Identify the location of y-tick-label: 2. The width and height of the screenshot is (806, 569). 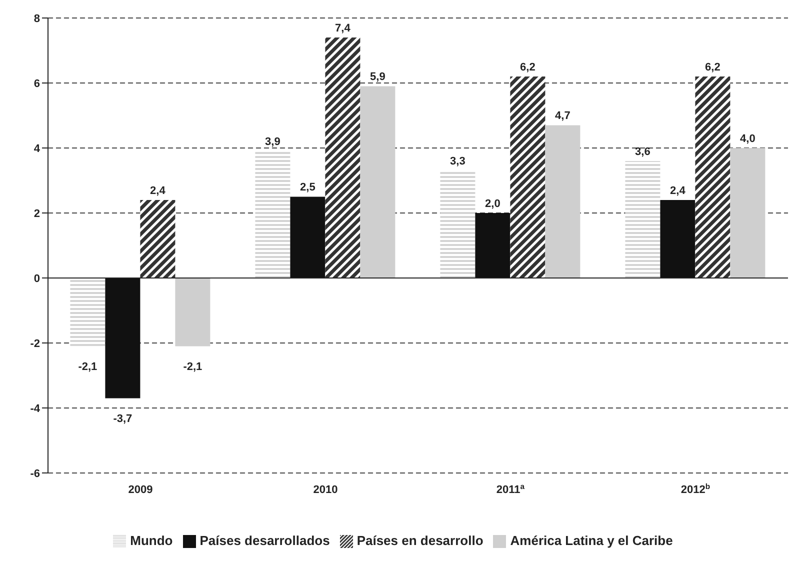
(37, 214).